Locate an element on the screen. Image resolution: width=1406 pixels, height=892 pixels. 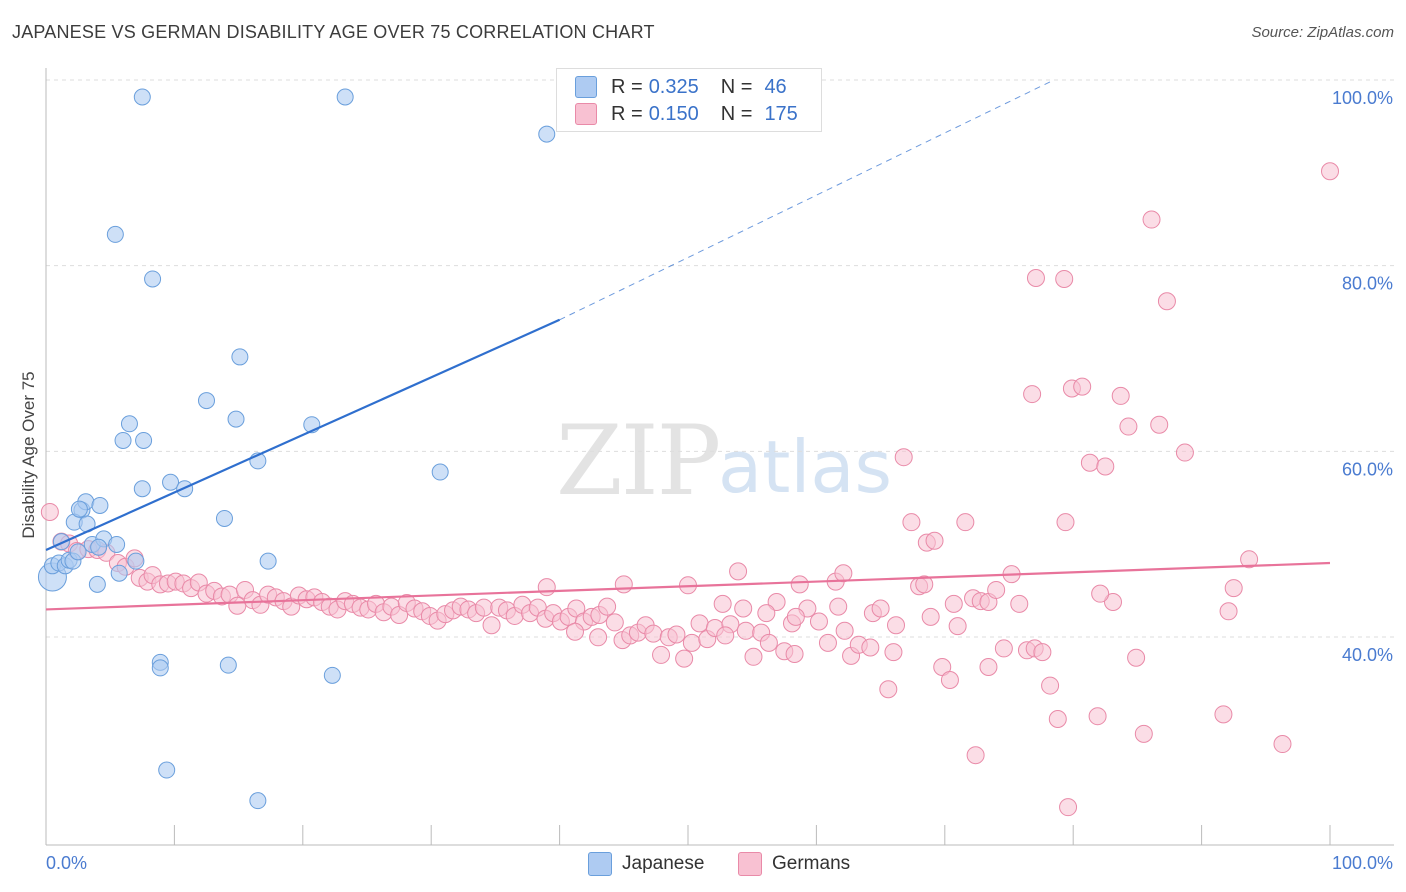
x-tick-label: 0.0% is located at coordinates (66, 863).